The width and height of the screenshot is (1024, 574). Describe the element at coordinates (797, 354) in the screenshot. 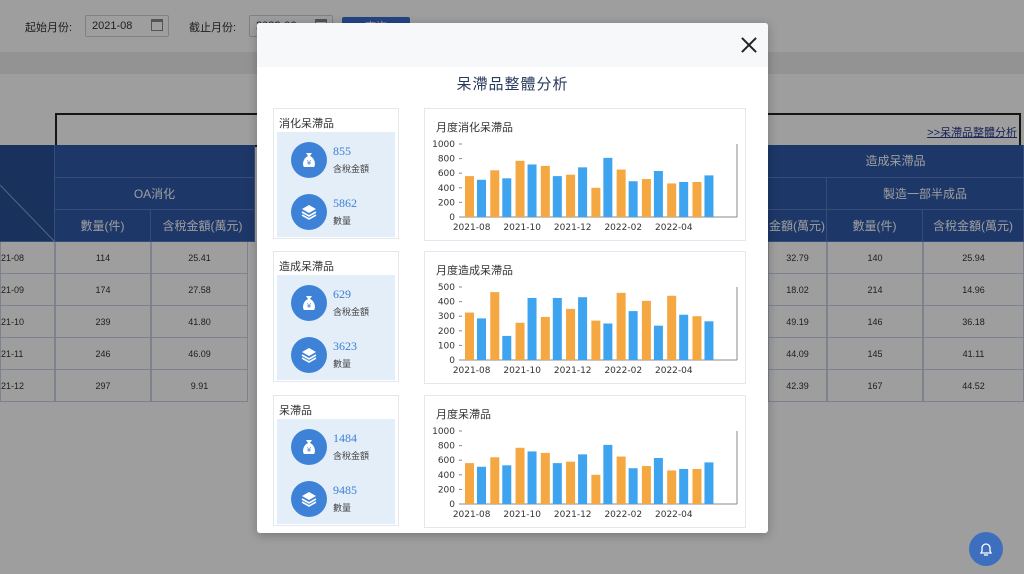

I see `table-cell: 44.09` at that location.